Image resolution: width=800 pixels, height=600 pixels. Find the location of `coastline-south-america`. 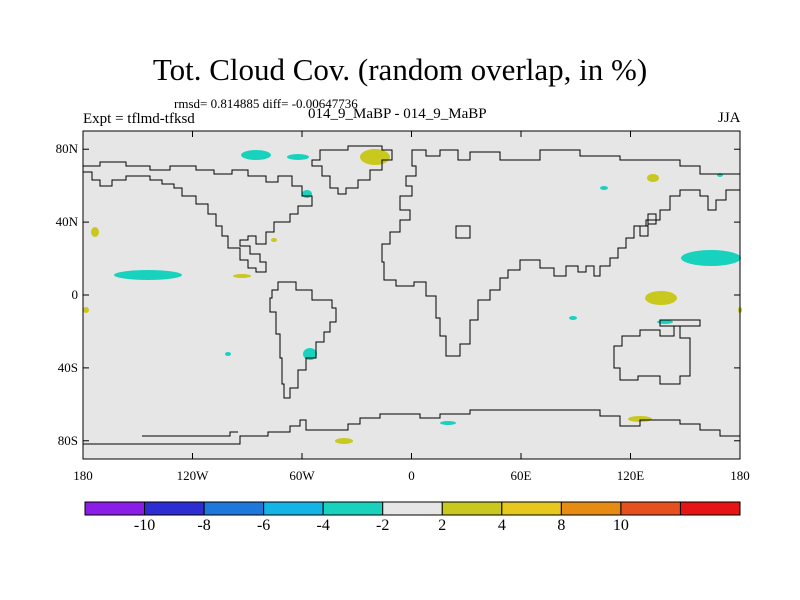

coastline-south-america is located at coordinates (303, 340).